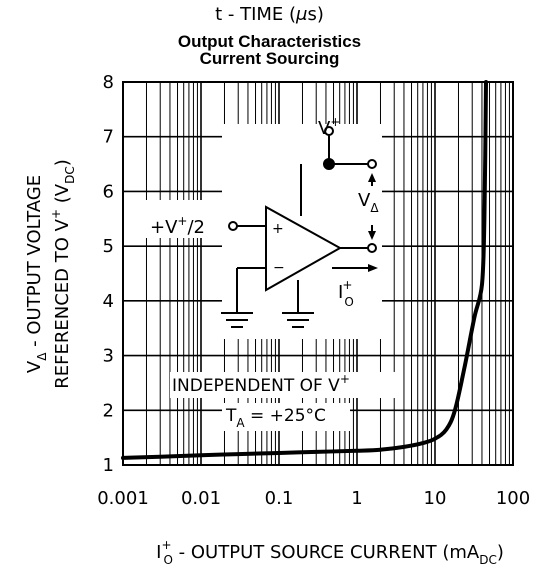 The height and width of the screenshot is (571, 539). I want to click on opamp-triangle, so click(304, 248).